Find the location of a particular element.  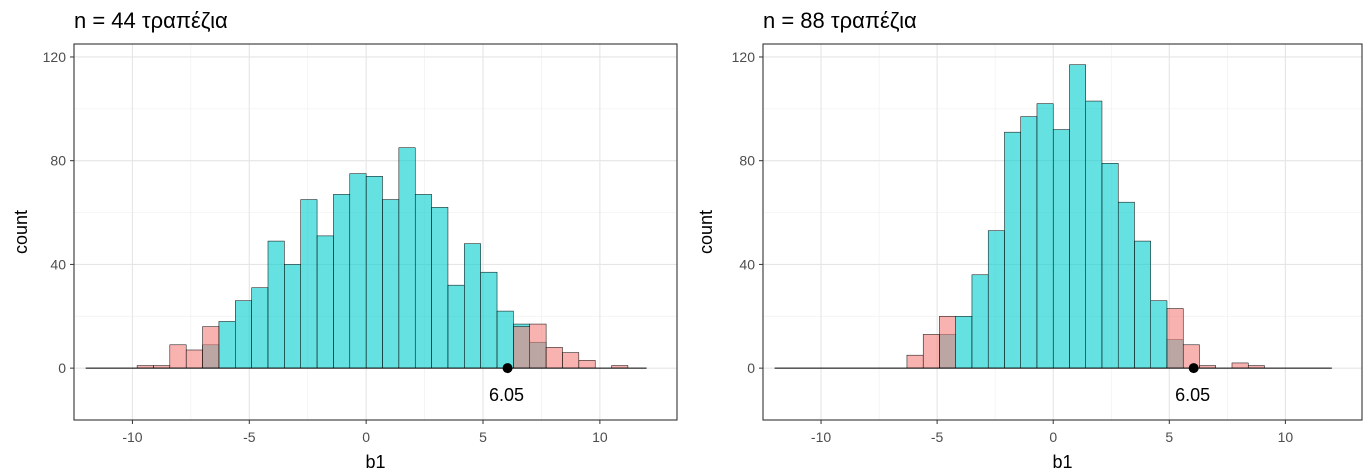

chart1-x-tick-label: -10 is located at coordinates (132, 437).